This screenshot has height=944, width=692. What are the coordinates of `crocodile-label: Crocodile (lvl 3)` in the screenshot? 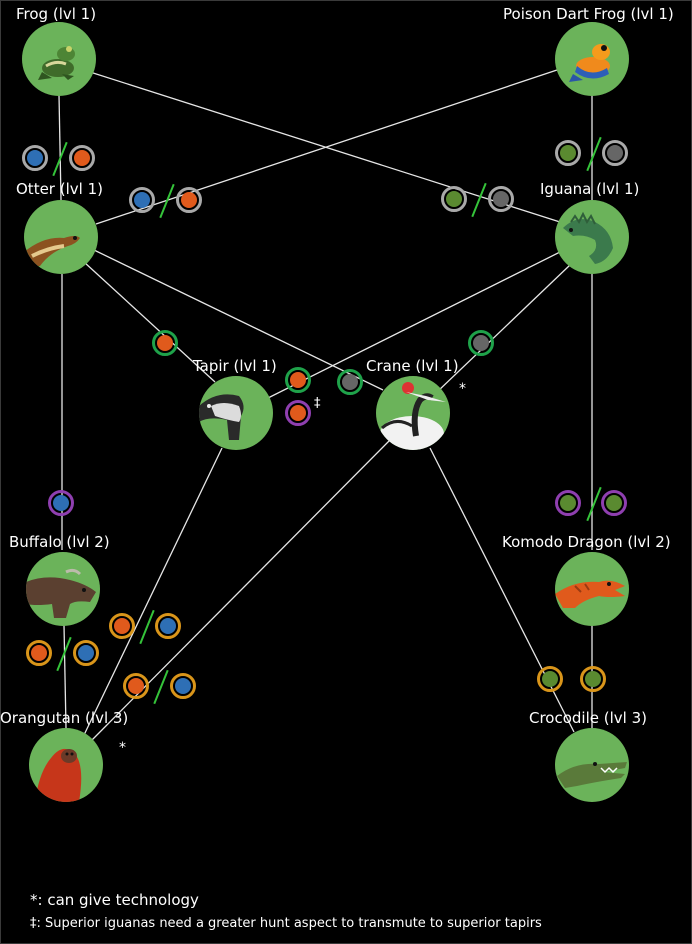 It's located at (588, 718).